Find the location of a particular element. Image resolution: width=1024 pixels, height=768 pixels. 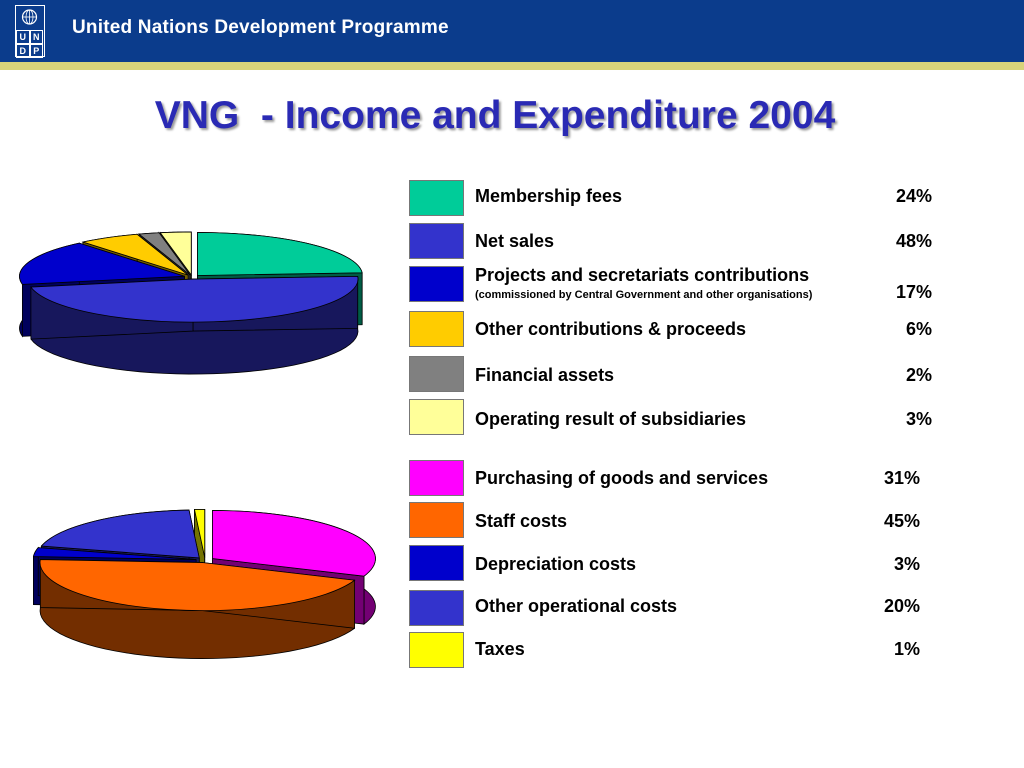

pie-expenditure is located at coordinates (204, 583).